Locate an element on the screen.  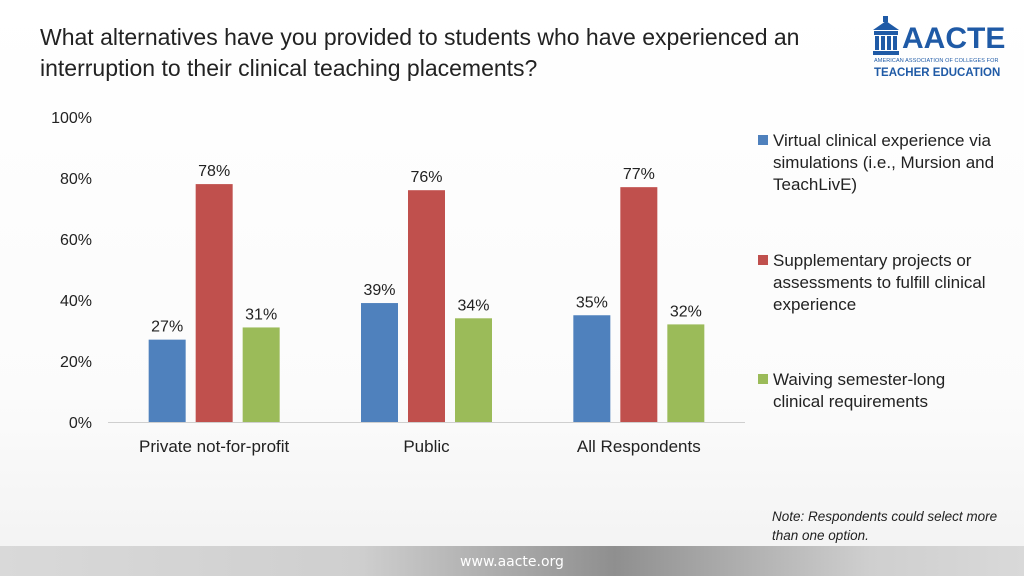
y-tick-label: 80% is located at coordinates (76, 179).